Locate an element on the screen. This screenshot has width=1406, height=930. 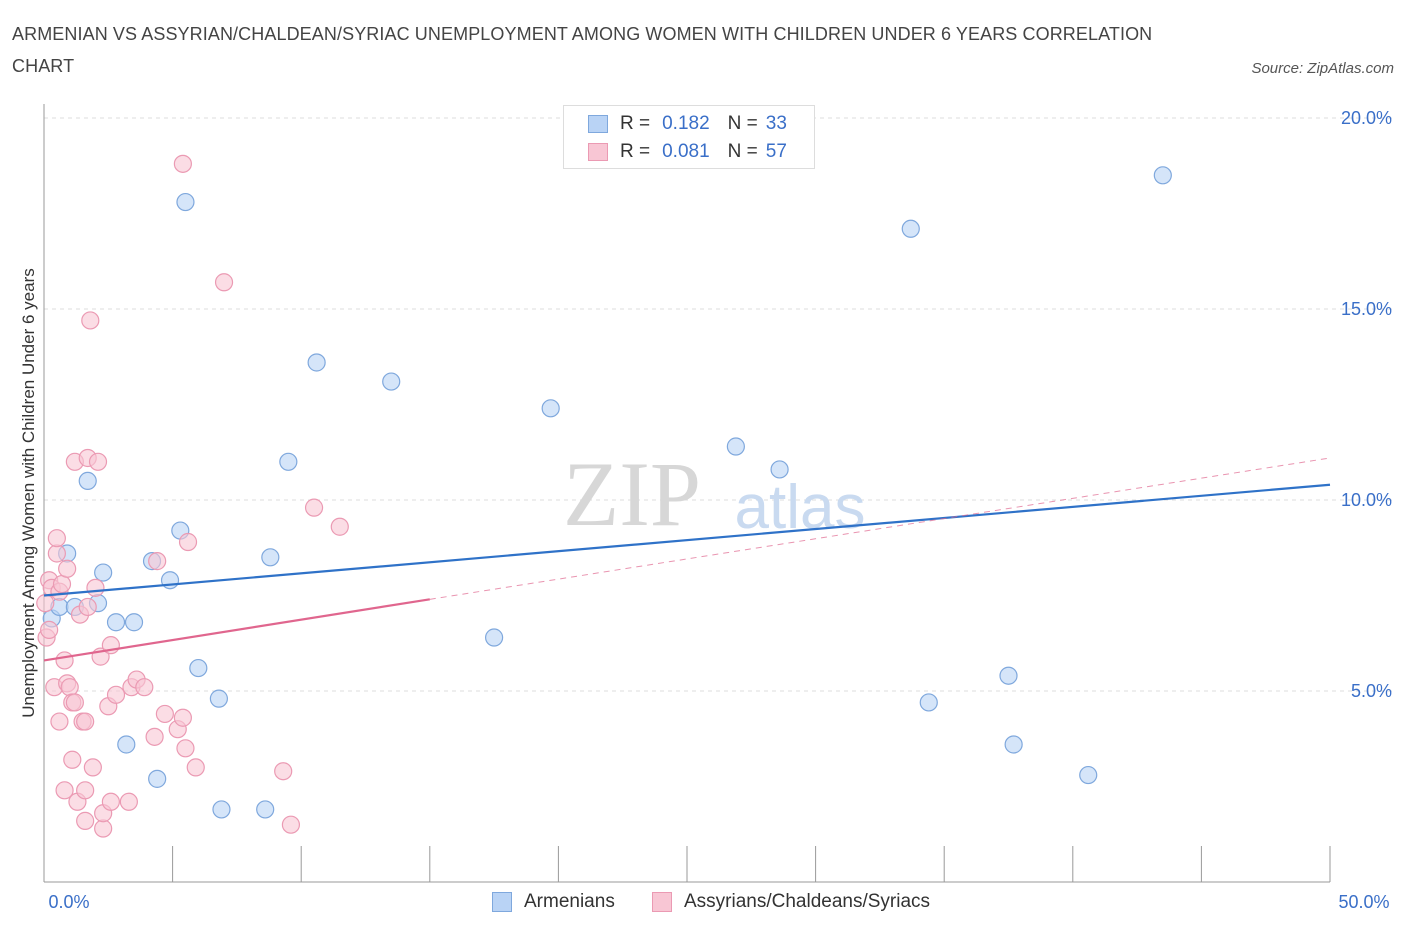
legend-n-value: 57 is located at coordinates (776, 151).